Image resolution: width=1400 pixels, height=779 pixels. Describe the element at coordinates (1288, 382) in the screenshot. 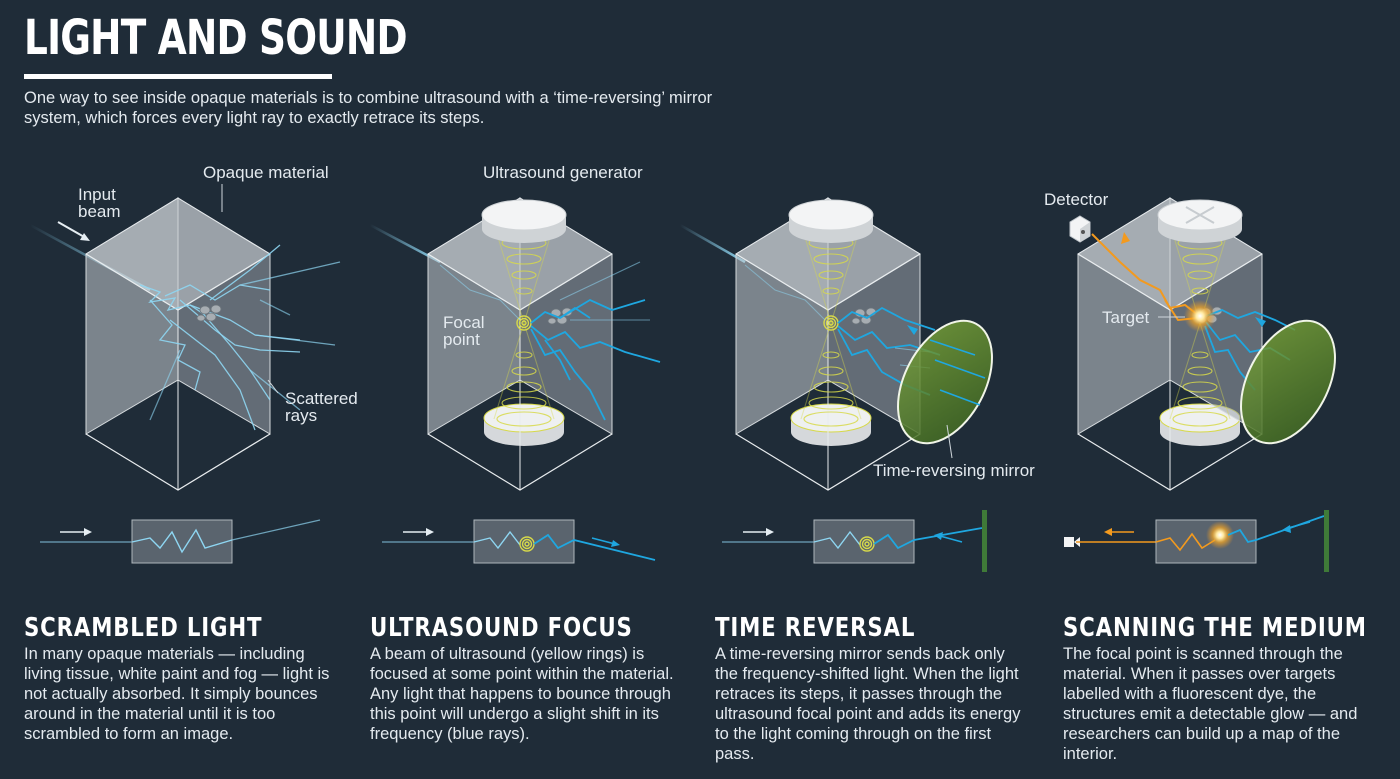

I see `mirror-icon` at that location.